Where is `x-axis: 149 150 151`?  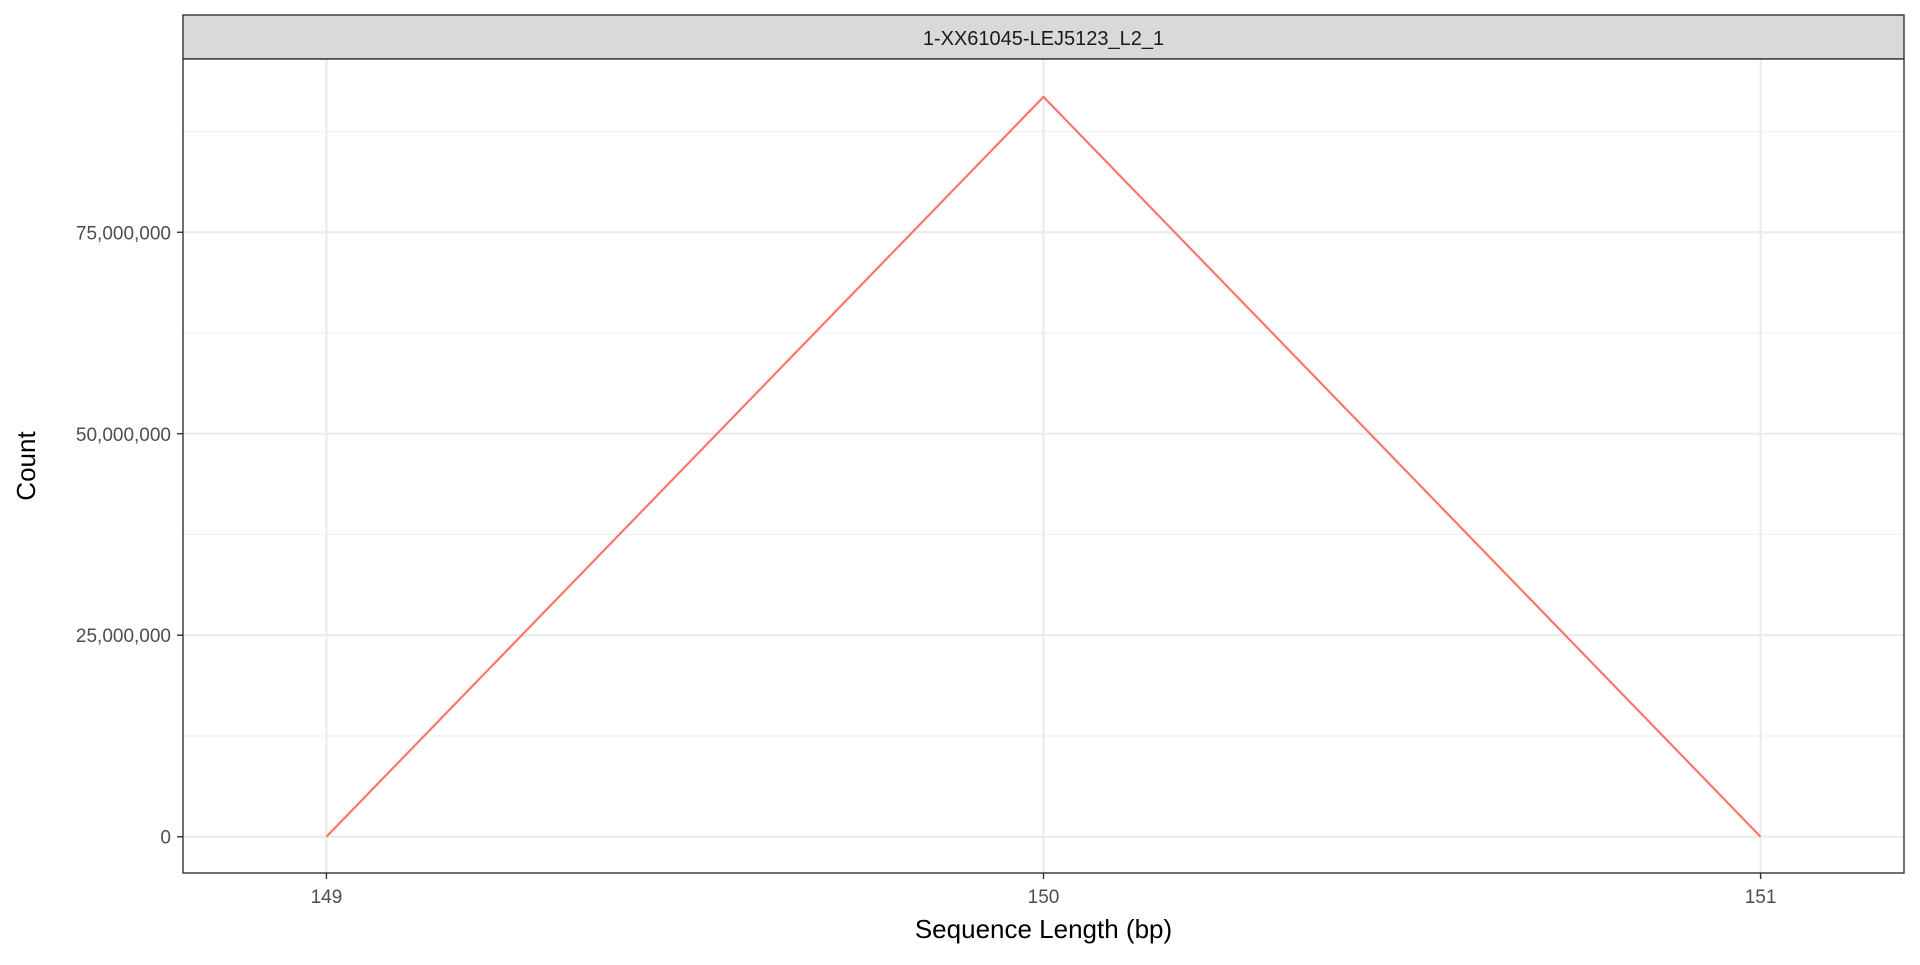
x-axis: 149 150 151 is located at coordinates (1044, 890).